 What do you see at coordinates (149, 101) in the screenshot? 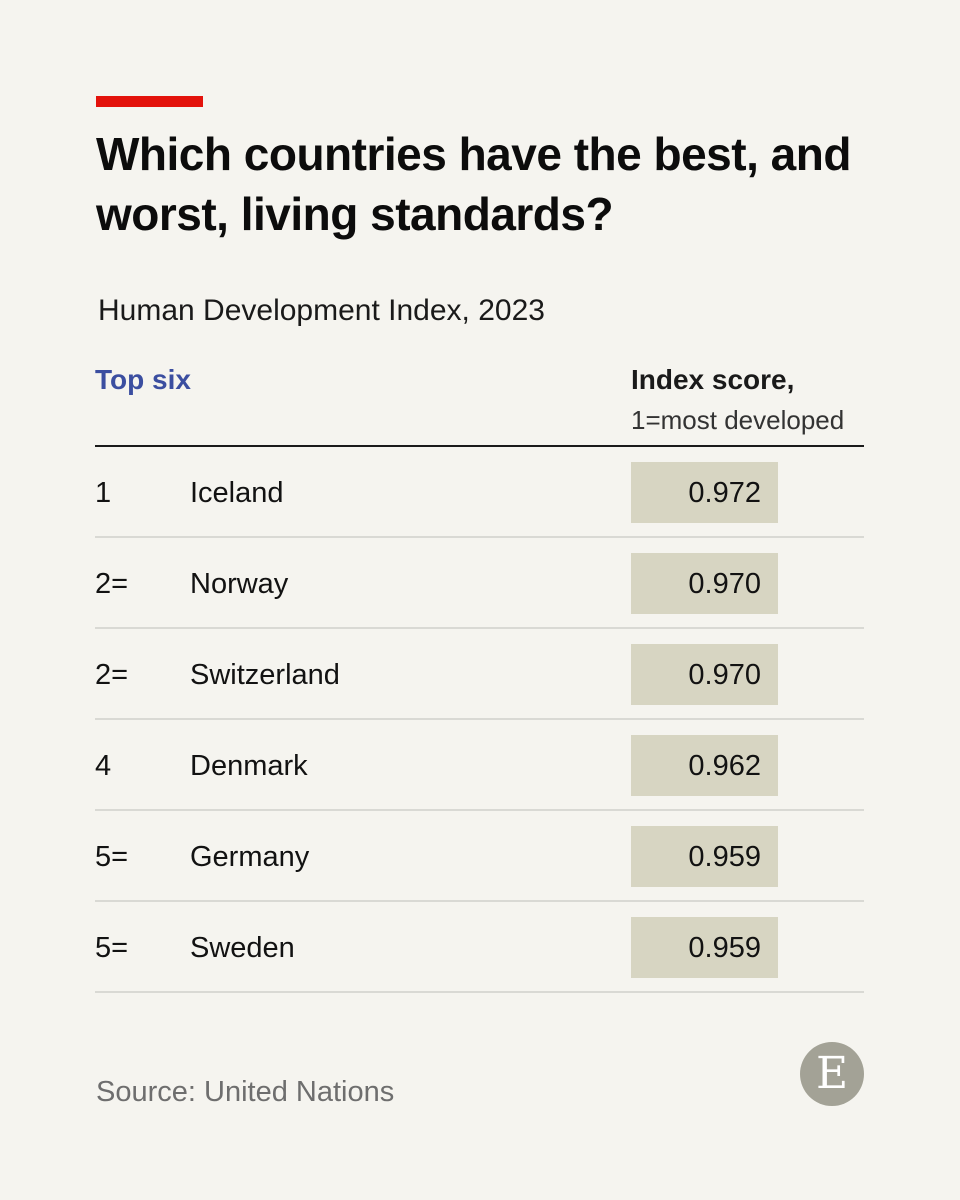
I see `accent-bar` at bounding box center [149, 101].